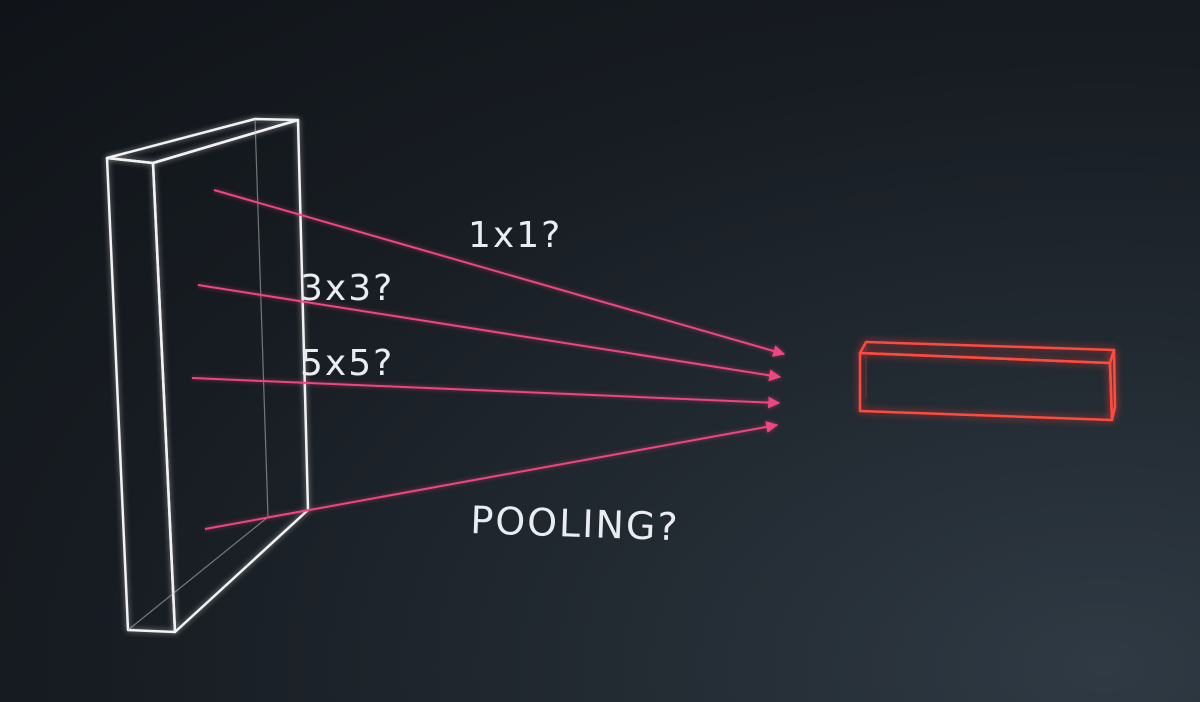 This screenshot has width=1200, height=702. What do you see at coordinates (489, 333) in the screenshot?
I see `arrow-3x3` at bounding box center [489, 333].